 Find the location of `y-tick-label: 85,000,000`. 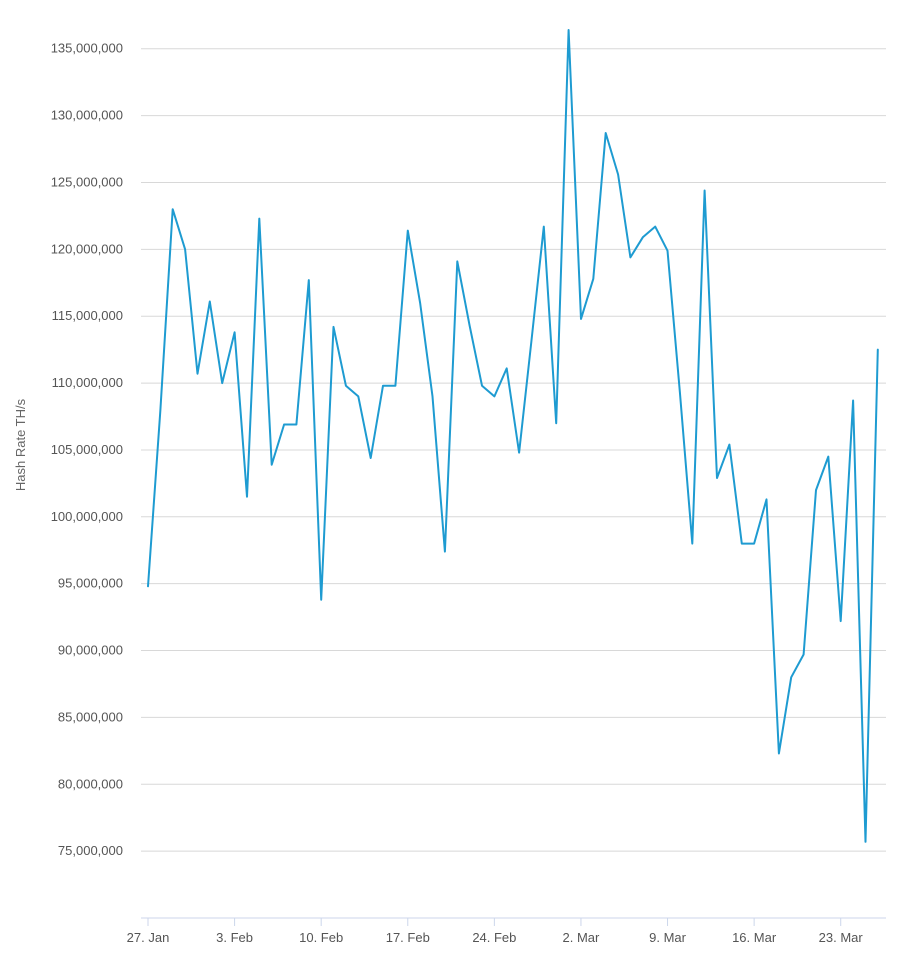

y-tick-label: 85,000,000 is located at coordinates (90, 716).